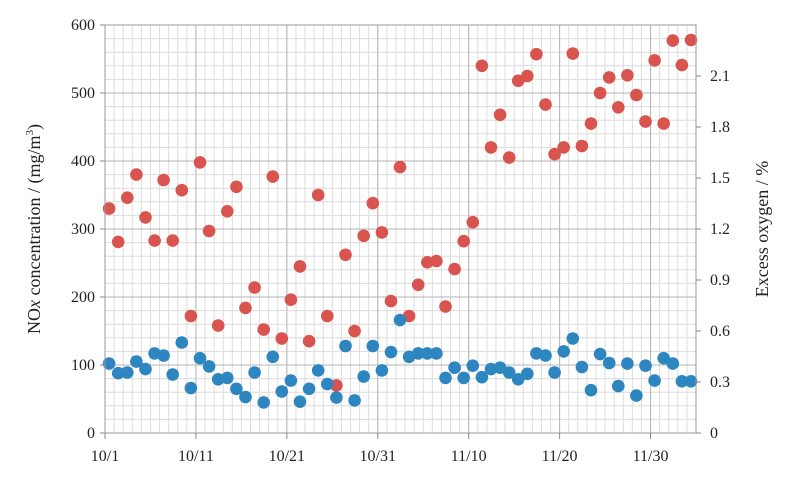  Describe the element at coordinates (83, 93) in the screenshot. I see `y-left-tick-label: 500` at that location.